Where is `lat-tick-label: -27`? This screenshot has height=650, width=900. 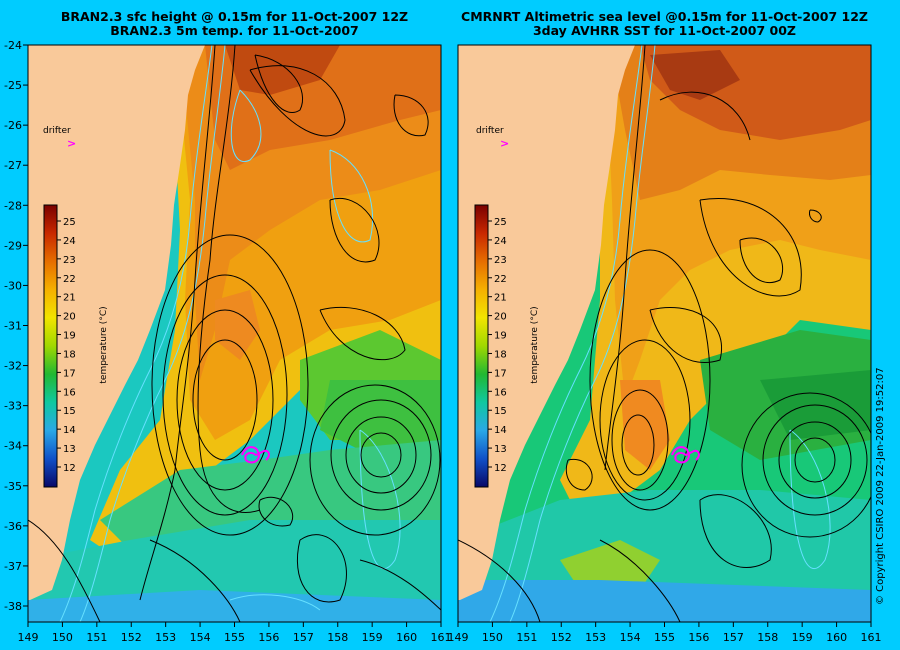 lat-tick-label: -27 is located at coordinates (13, 165).